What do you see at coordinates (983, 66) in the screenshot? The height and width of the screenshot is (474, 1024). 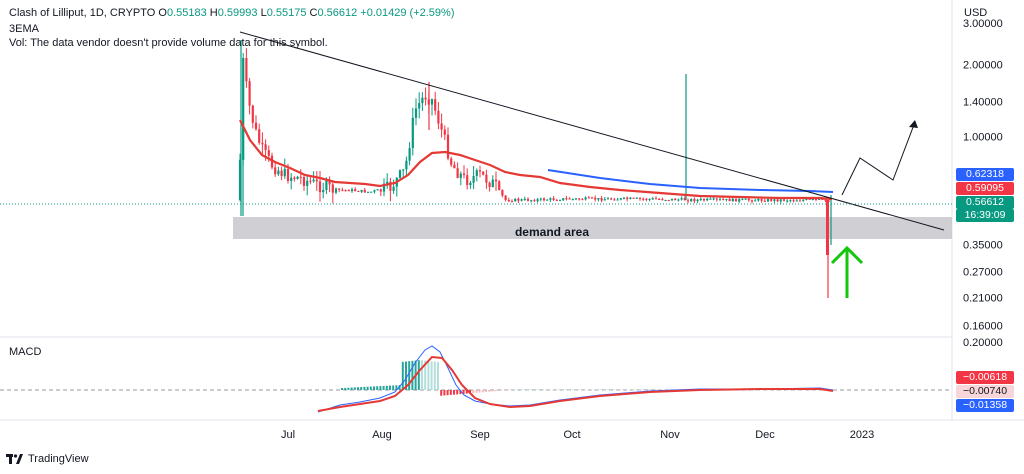 I see `y-tick-label: 2.00000` at bounding box center [983, 66].